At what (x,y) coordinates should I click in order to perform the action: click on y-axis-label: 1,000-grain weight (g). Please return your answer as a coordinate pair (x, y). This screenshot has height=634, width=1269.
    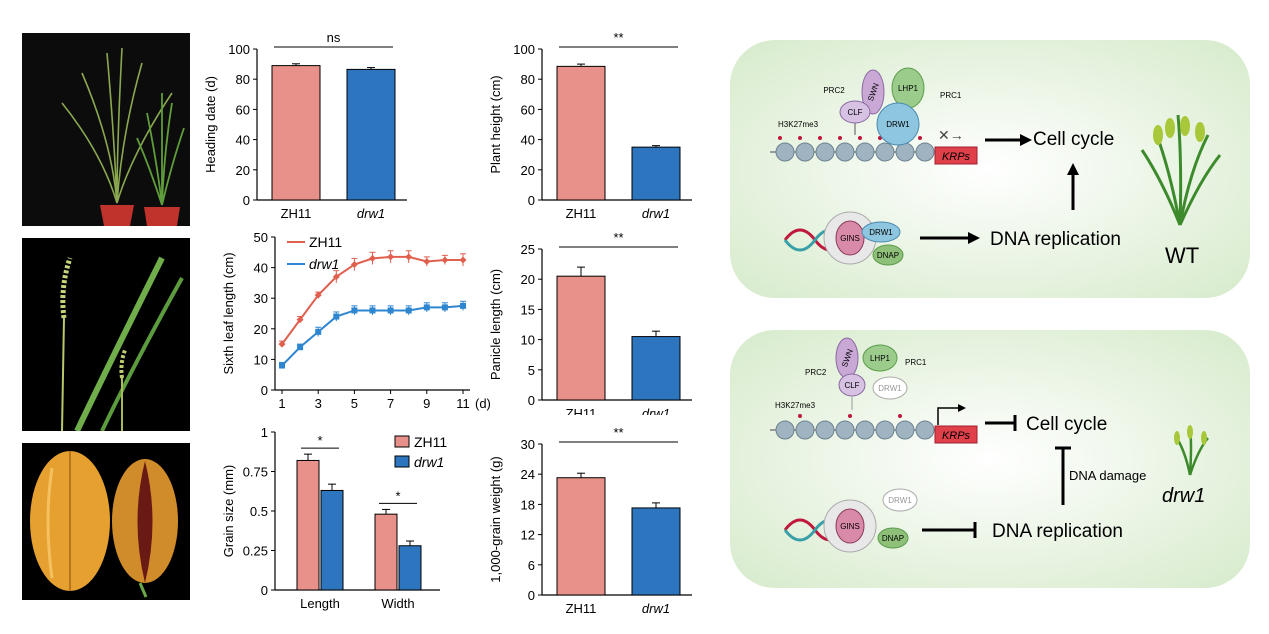
    Looking at the image, I should click on (496, 519).